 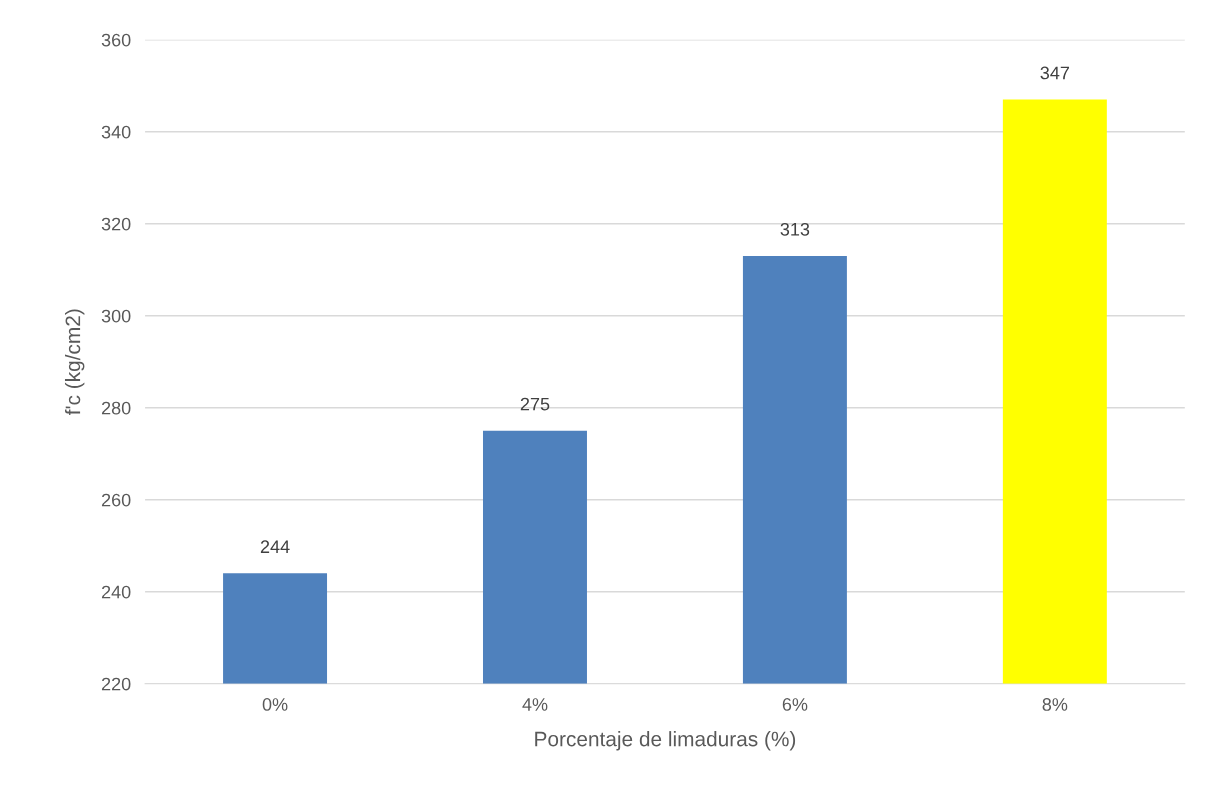 I want to click on x-tick-label: 8%, so click(x=1055, y=704).